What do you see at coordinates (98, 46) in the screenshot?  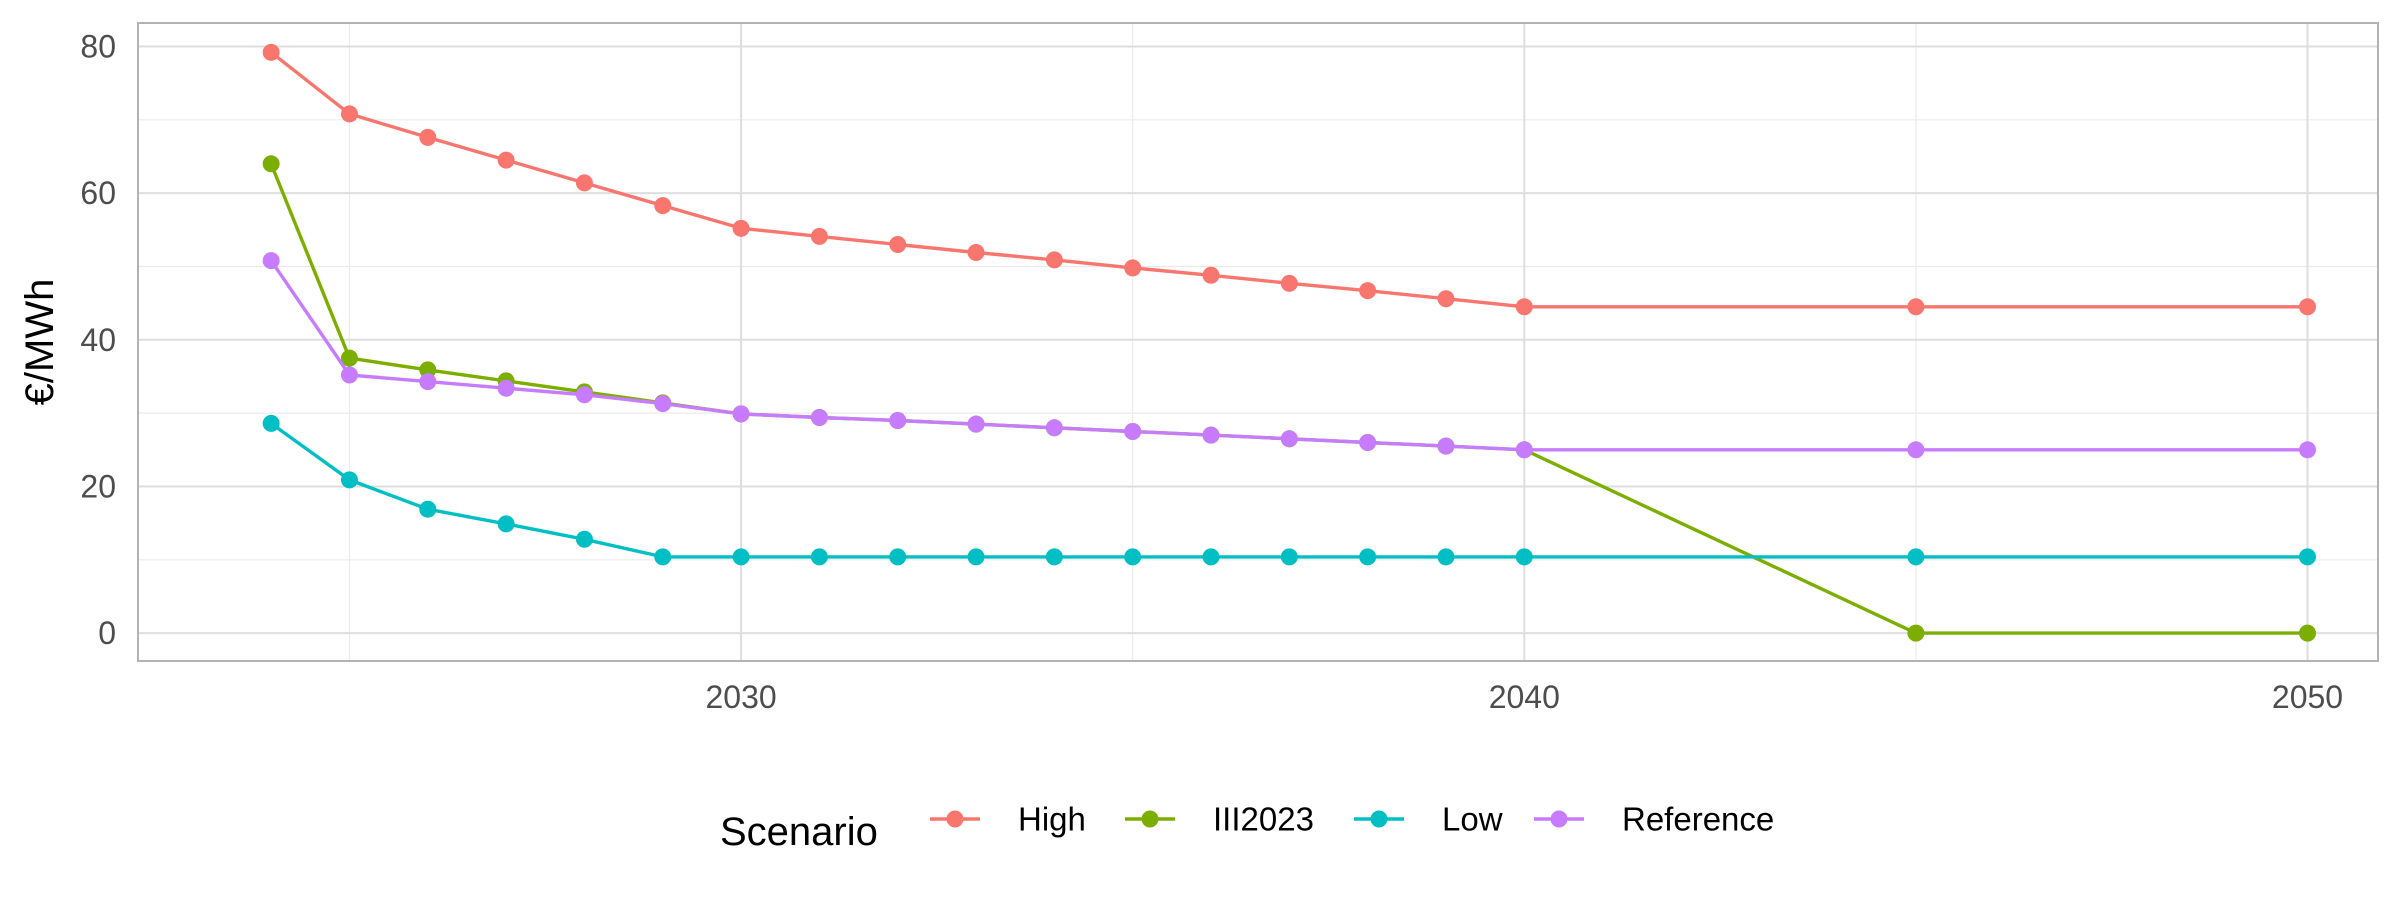 I see `y-tick-label: 80` at bounding box center [98, 46].